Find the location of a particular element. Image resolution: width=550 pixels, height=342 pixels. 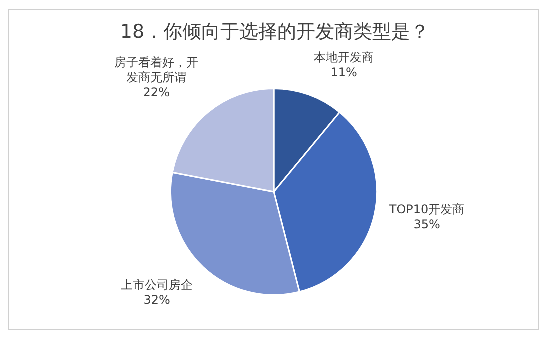

chart-title: 18．你倾向于选择的开发商类型是？ is located at coordinates (275, 31).